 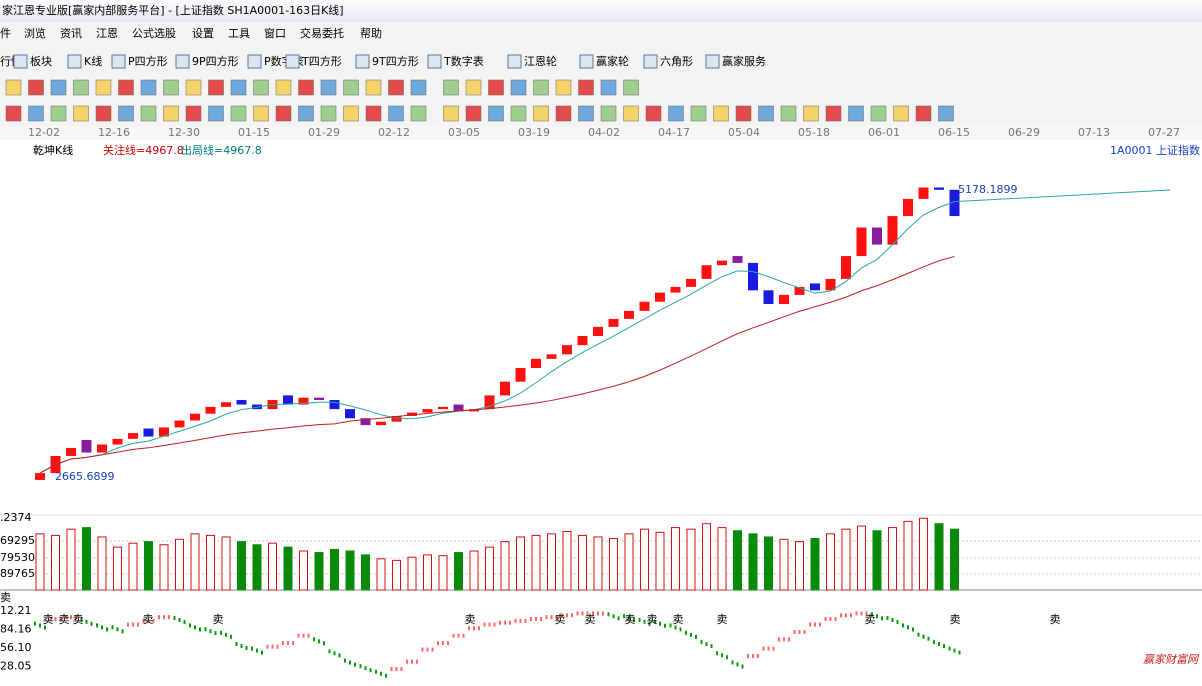 What do you see at coordinates (275, 33) in the screenshot?
I see `menu-item: 窗口` at bounding box center [275, 33].